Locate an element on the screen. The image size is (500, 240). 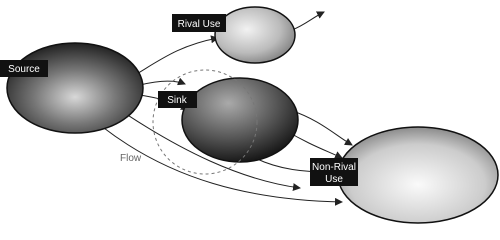
source-label: Source is located at coordinates (24, 69).